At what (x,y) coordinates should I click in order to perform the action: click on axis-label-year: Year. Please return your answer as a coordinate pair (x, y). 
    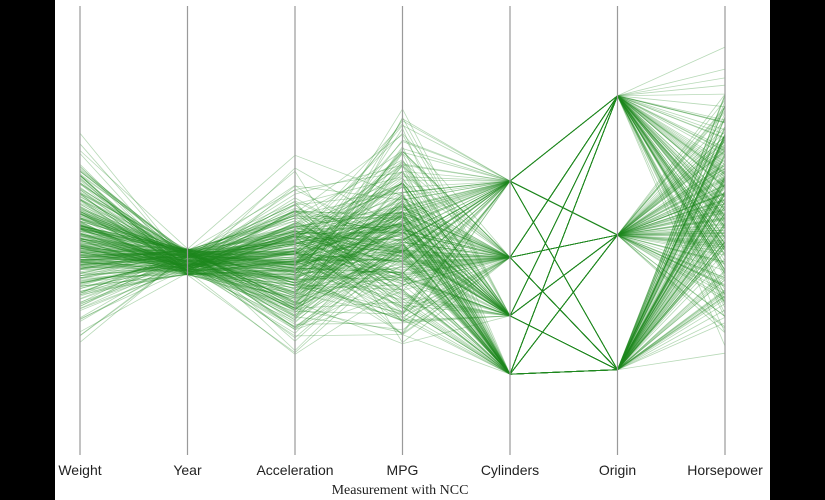
    Looking at the image, I should click on (187, 470).